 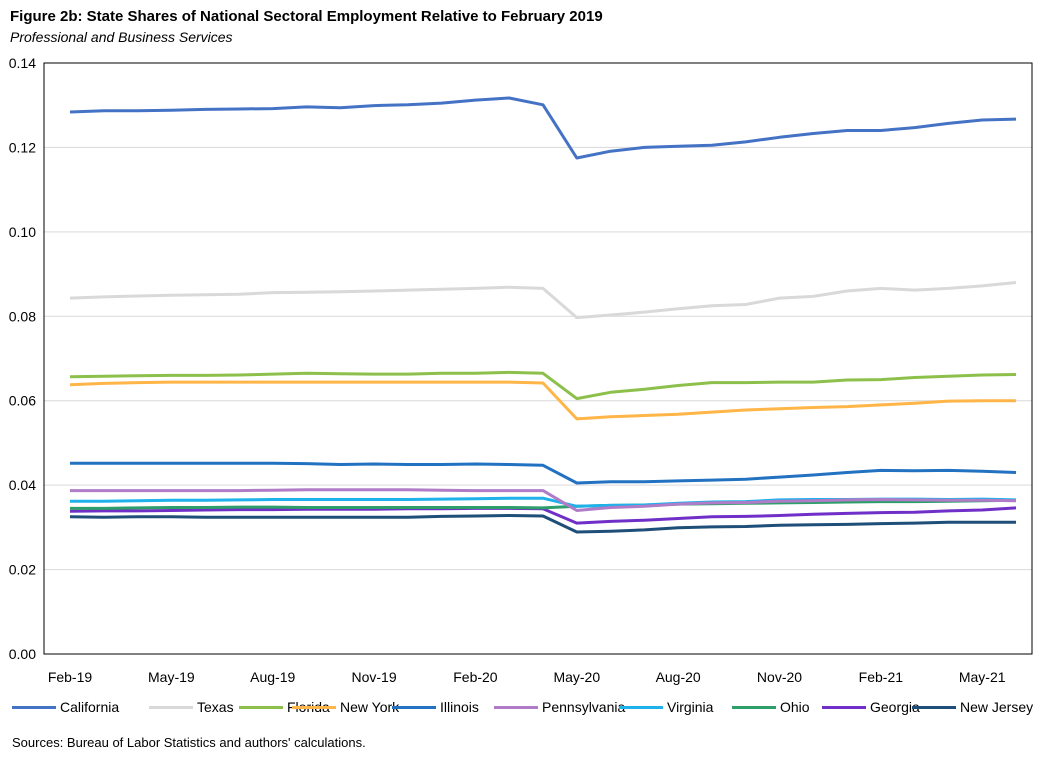 I want to click on x-tick-label: Feb-21, so click(x=881, y=677).